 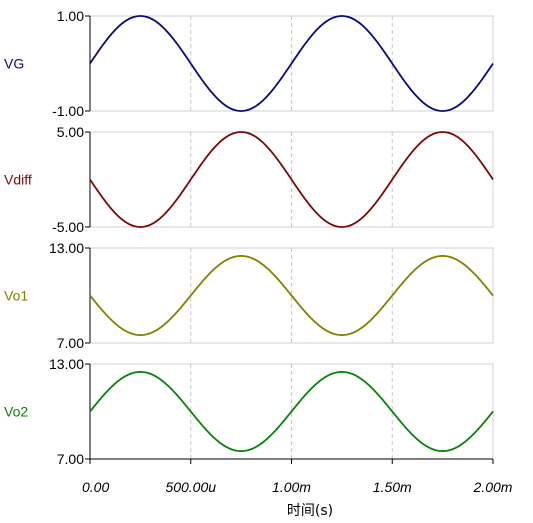 What do you see at coordinates (291, 487) in the screenshot?
I see `x-tick-label: 1.00m` at bounding box center [291, 487].